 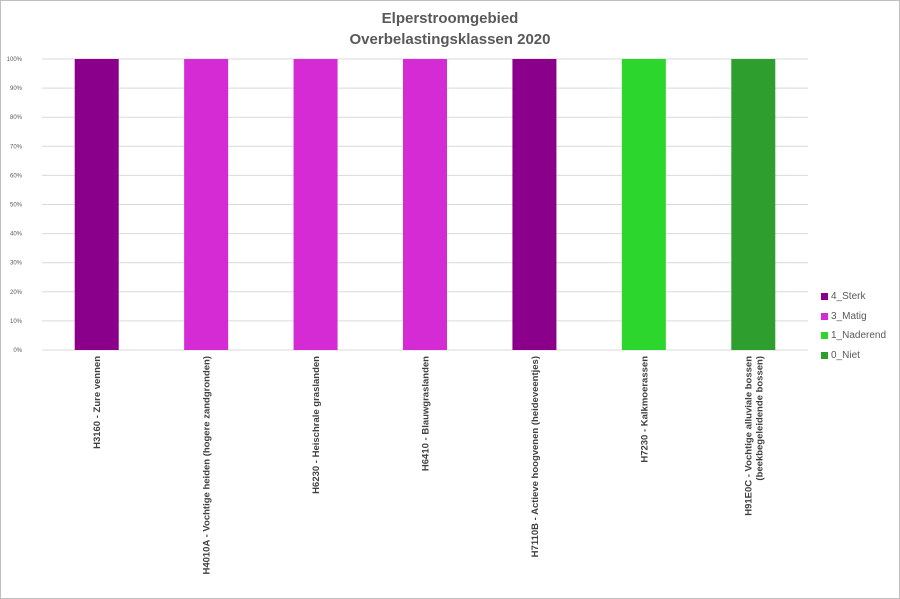 I want to click on legend: 4_Sterk 3_Matig 1_Naderend 0_Niet, so click(x=853, y=326).